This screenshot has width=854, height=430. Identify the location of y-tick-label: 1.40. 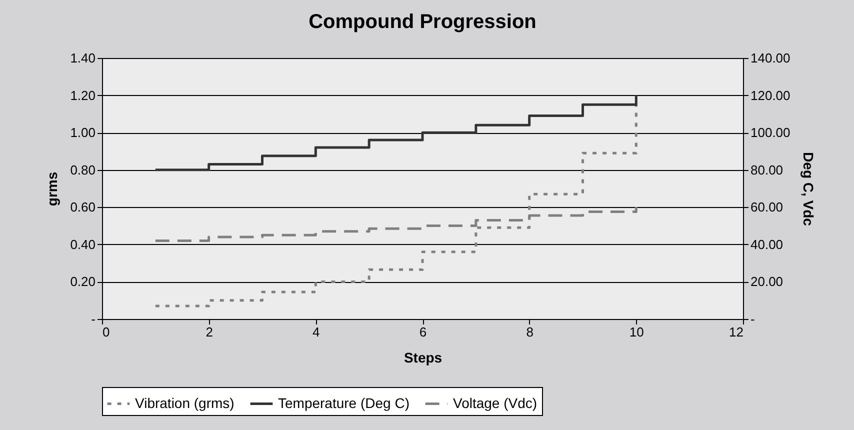
(83, 58).